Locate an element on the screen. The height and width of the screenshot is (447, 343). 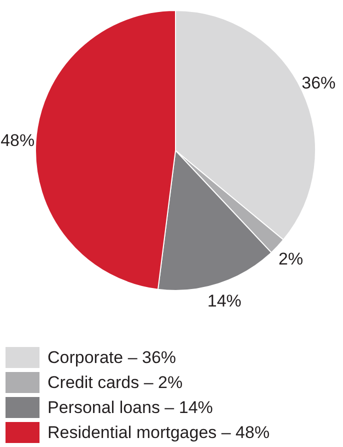
data-label: 14% is located at coordinates (224, 300).